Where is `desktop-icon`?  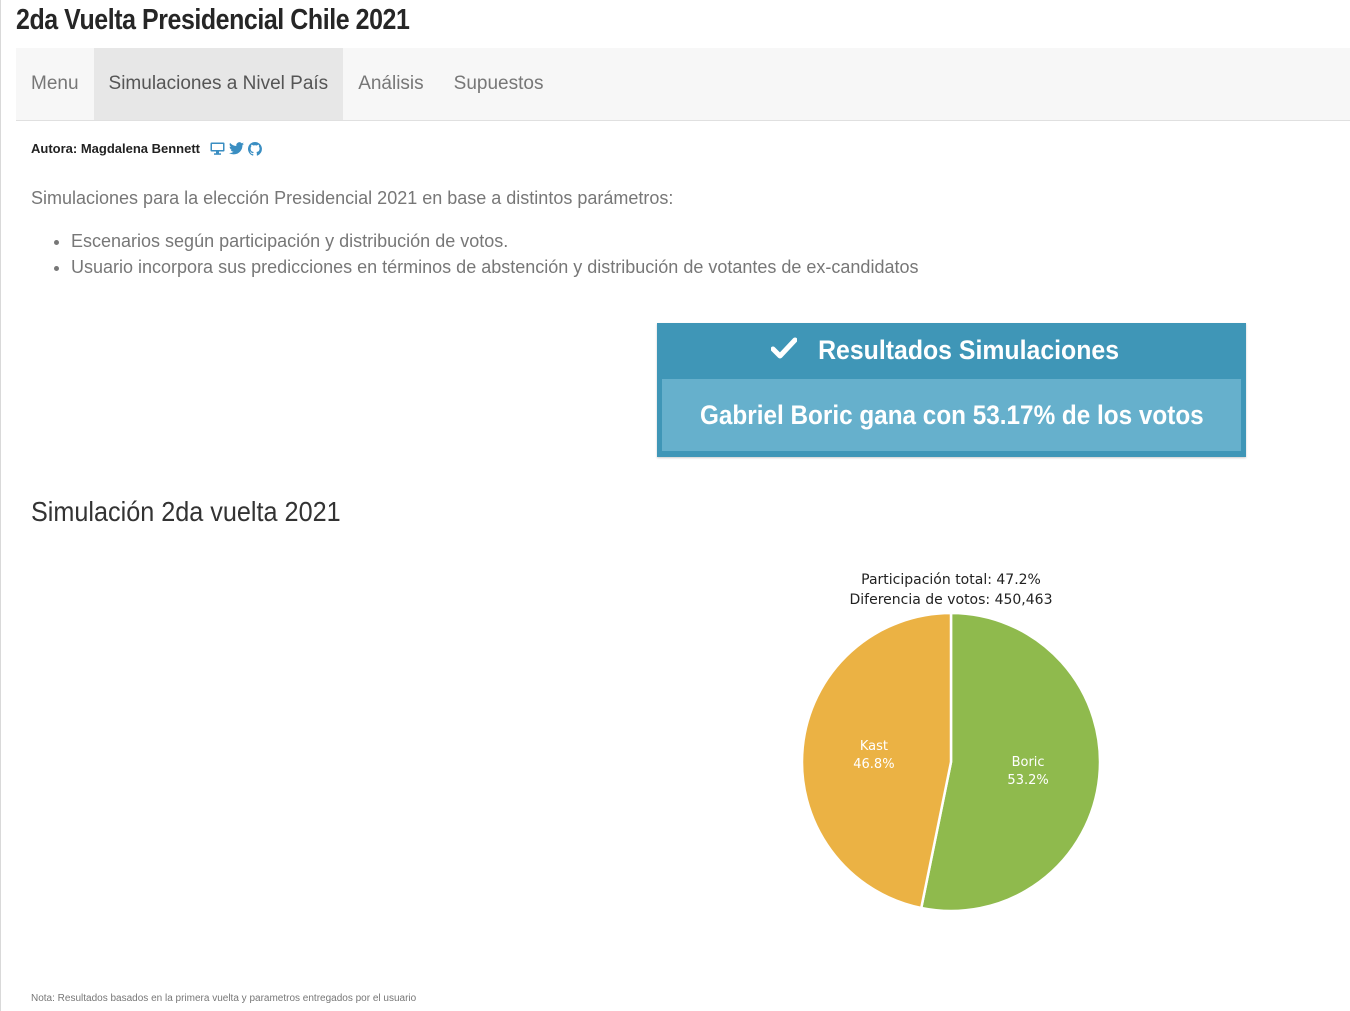 desktop-icon is located at coordinates (217, 148).